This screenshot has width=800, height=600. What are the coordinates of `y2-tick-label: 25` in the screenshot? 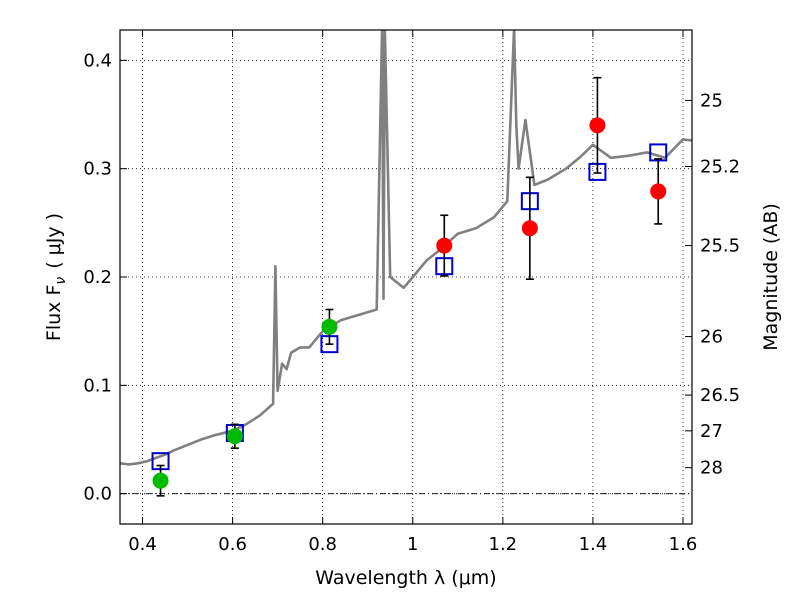 It's located at (711, 100).